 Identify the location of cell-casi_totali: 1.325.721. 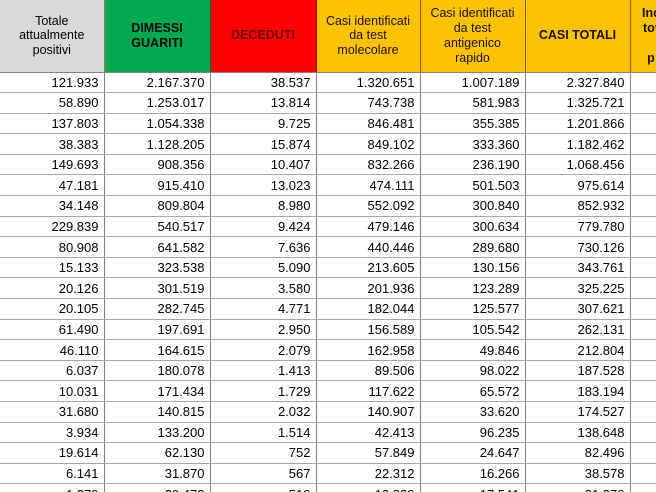
(578, 103).